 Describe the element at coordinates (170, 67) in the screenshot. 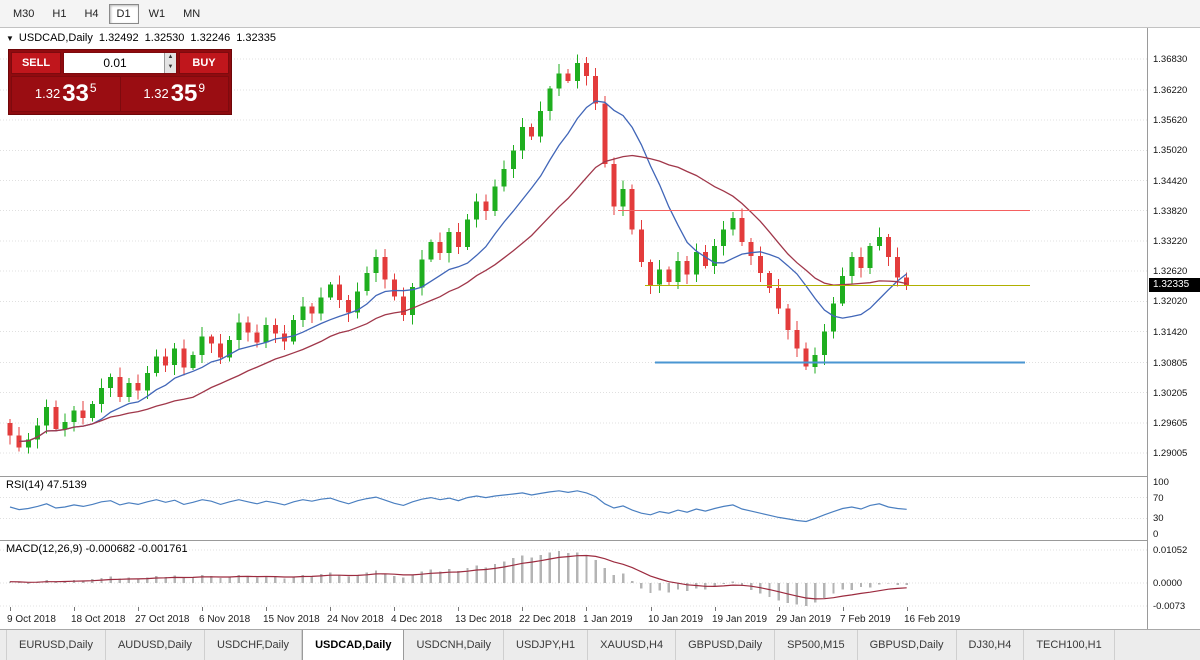

I see `volume-decrease-button: ▼` at that location.